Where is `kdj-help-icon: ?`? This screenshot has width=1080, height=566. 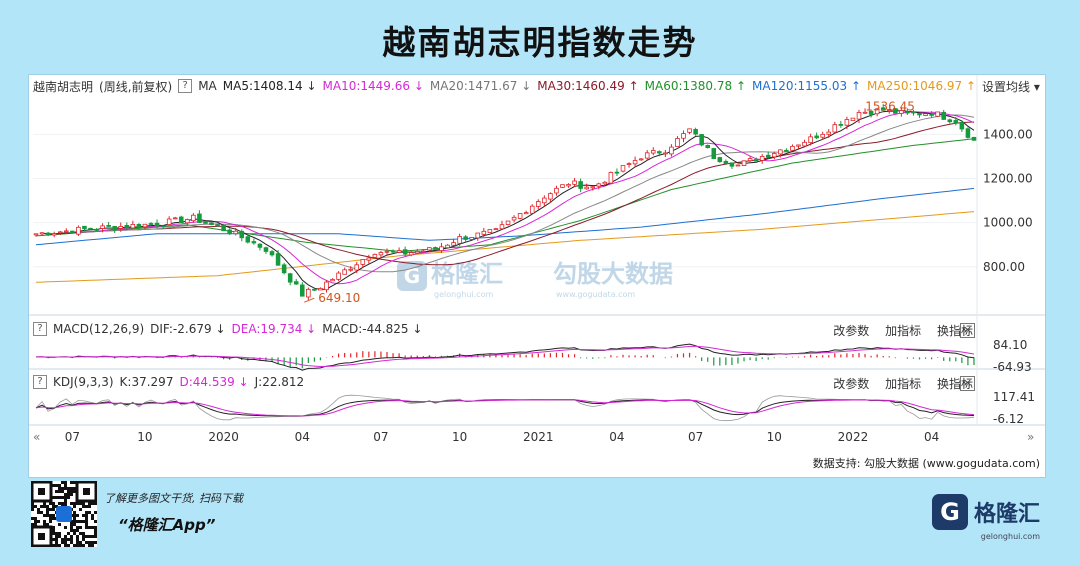 kdj-help-icon: ? is located at coordinates (40, 382).